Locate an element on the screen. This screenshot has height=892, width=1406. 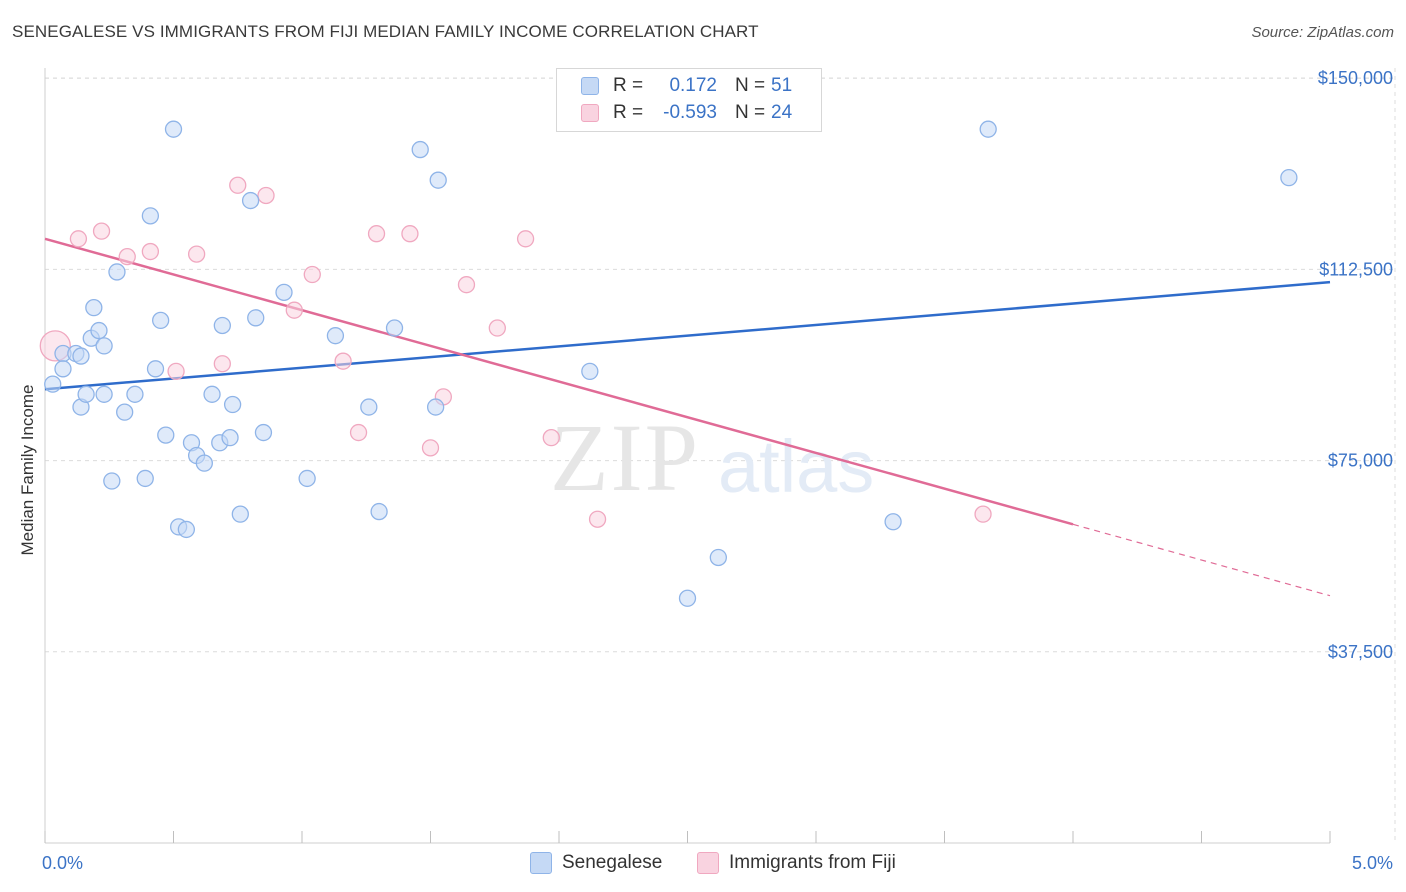
x-tick-labels: 0.0% 5.0% is located at coordinates (717, 863).